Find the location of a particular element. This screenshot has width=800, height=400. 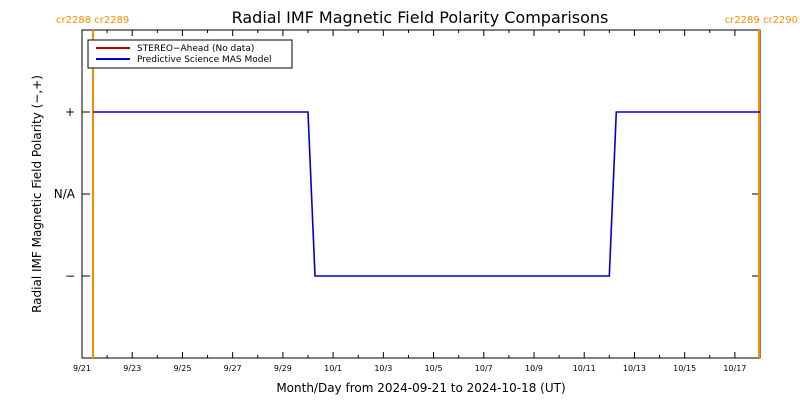

y-tick-label: + is located at coordinates (70, 112).